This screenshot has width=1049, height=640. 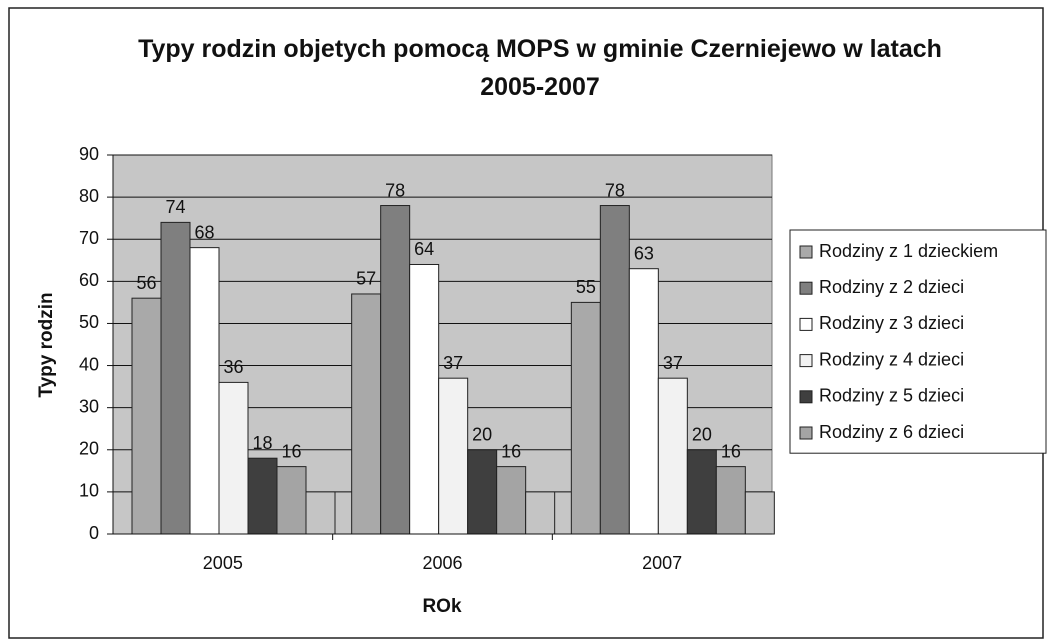 What do you see at coordinates (262, 443) in the screenshot?
I see `data-label: 18` at bounding box center [262, 443].